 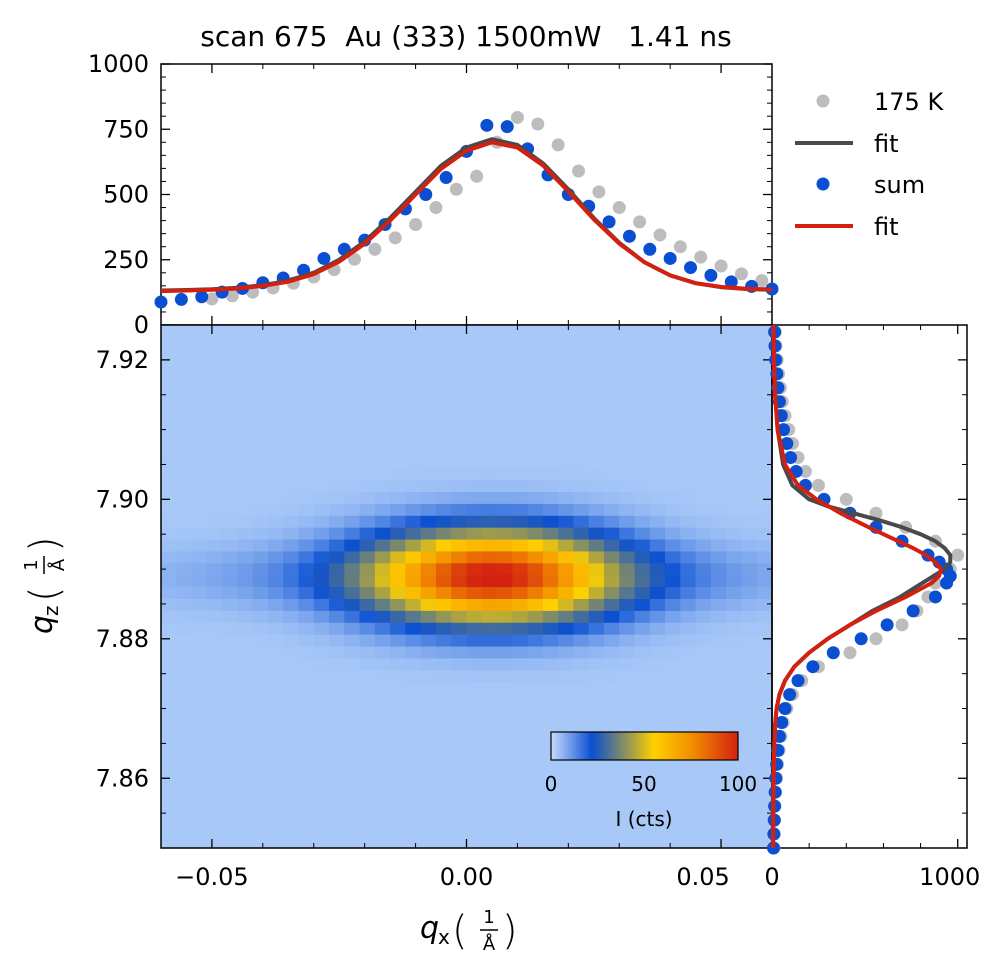 What do you see at coordinates (202, 297) in the screenshot?
I see `top-point-sum` at bounding box center [202, 297].